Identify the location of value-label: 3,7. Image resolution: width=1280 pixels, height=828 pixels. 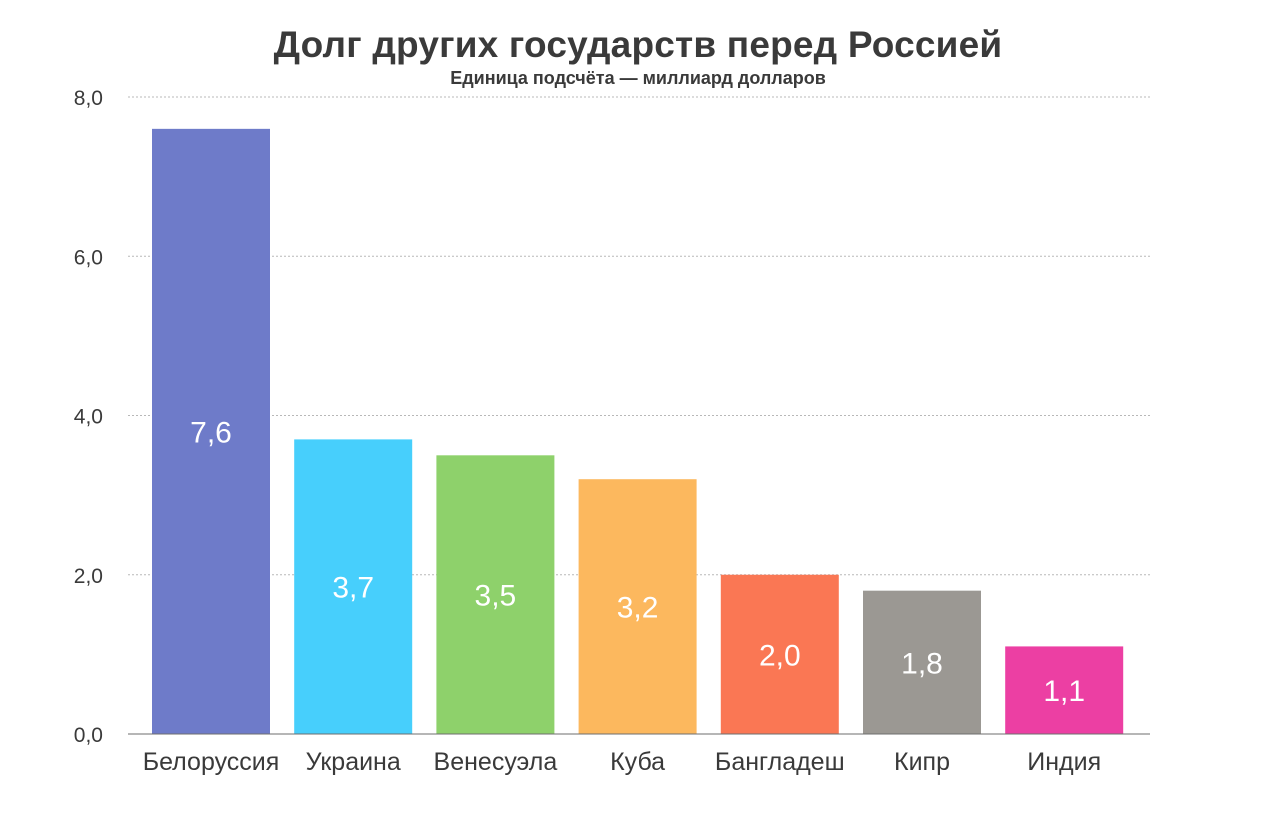
(353, 588).